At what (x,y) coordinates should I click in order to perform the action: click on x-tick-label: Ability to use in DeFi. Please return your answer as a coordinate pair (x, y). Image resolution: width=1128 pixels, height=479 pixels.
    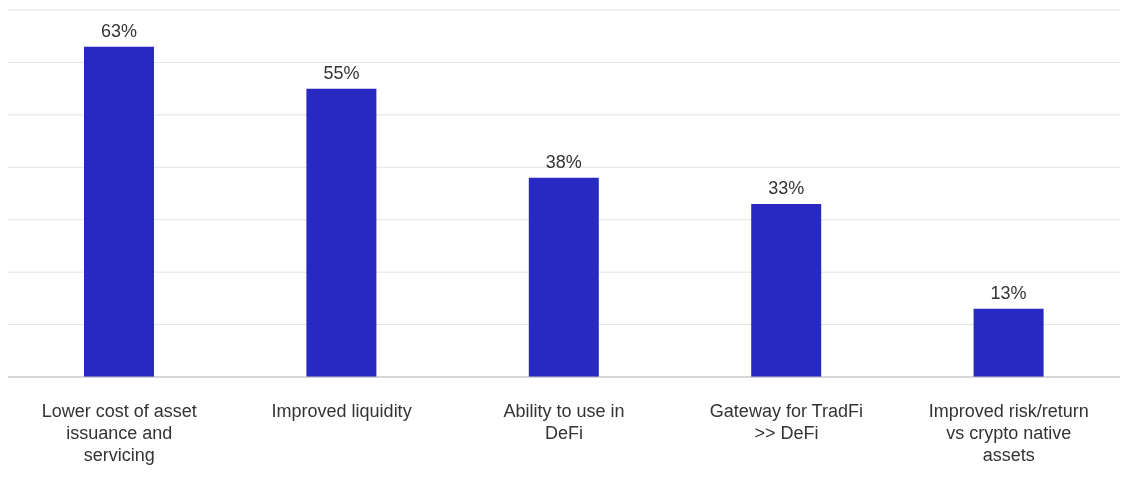
    Looking at the image, I should click on (564, 422).